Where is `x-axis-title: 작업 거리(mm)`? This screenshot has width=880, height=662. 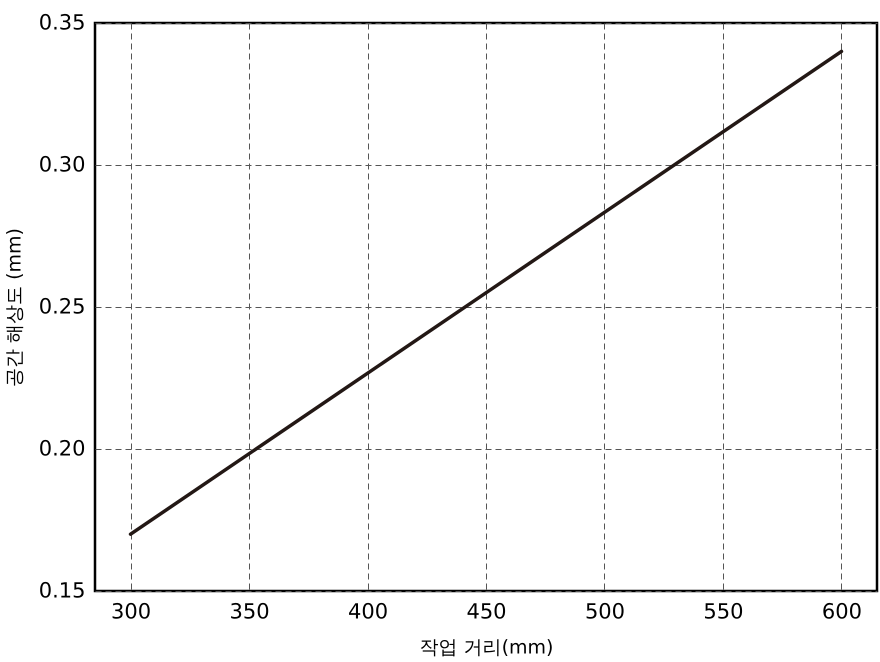
x-axis-title: 작업 거리(mm) is located at coordinates (487, 647).